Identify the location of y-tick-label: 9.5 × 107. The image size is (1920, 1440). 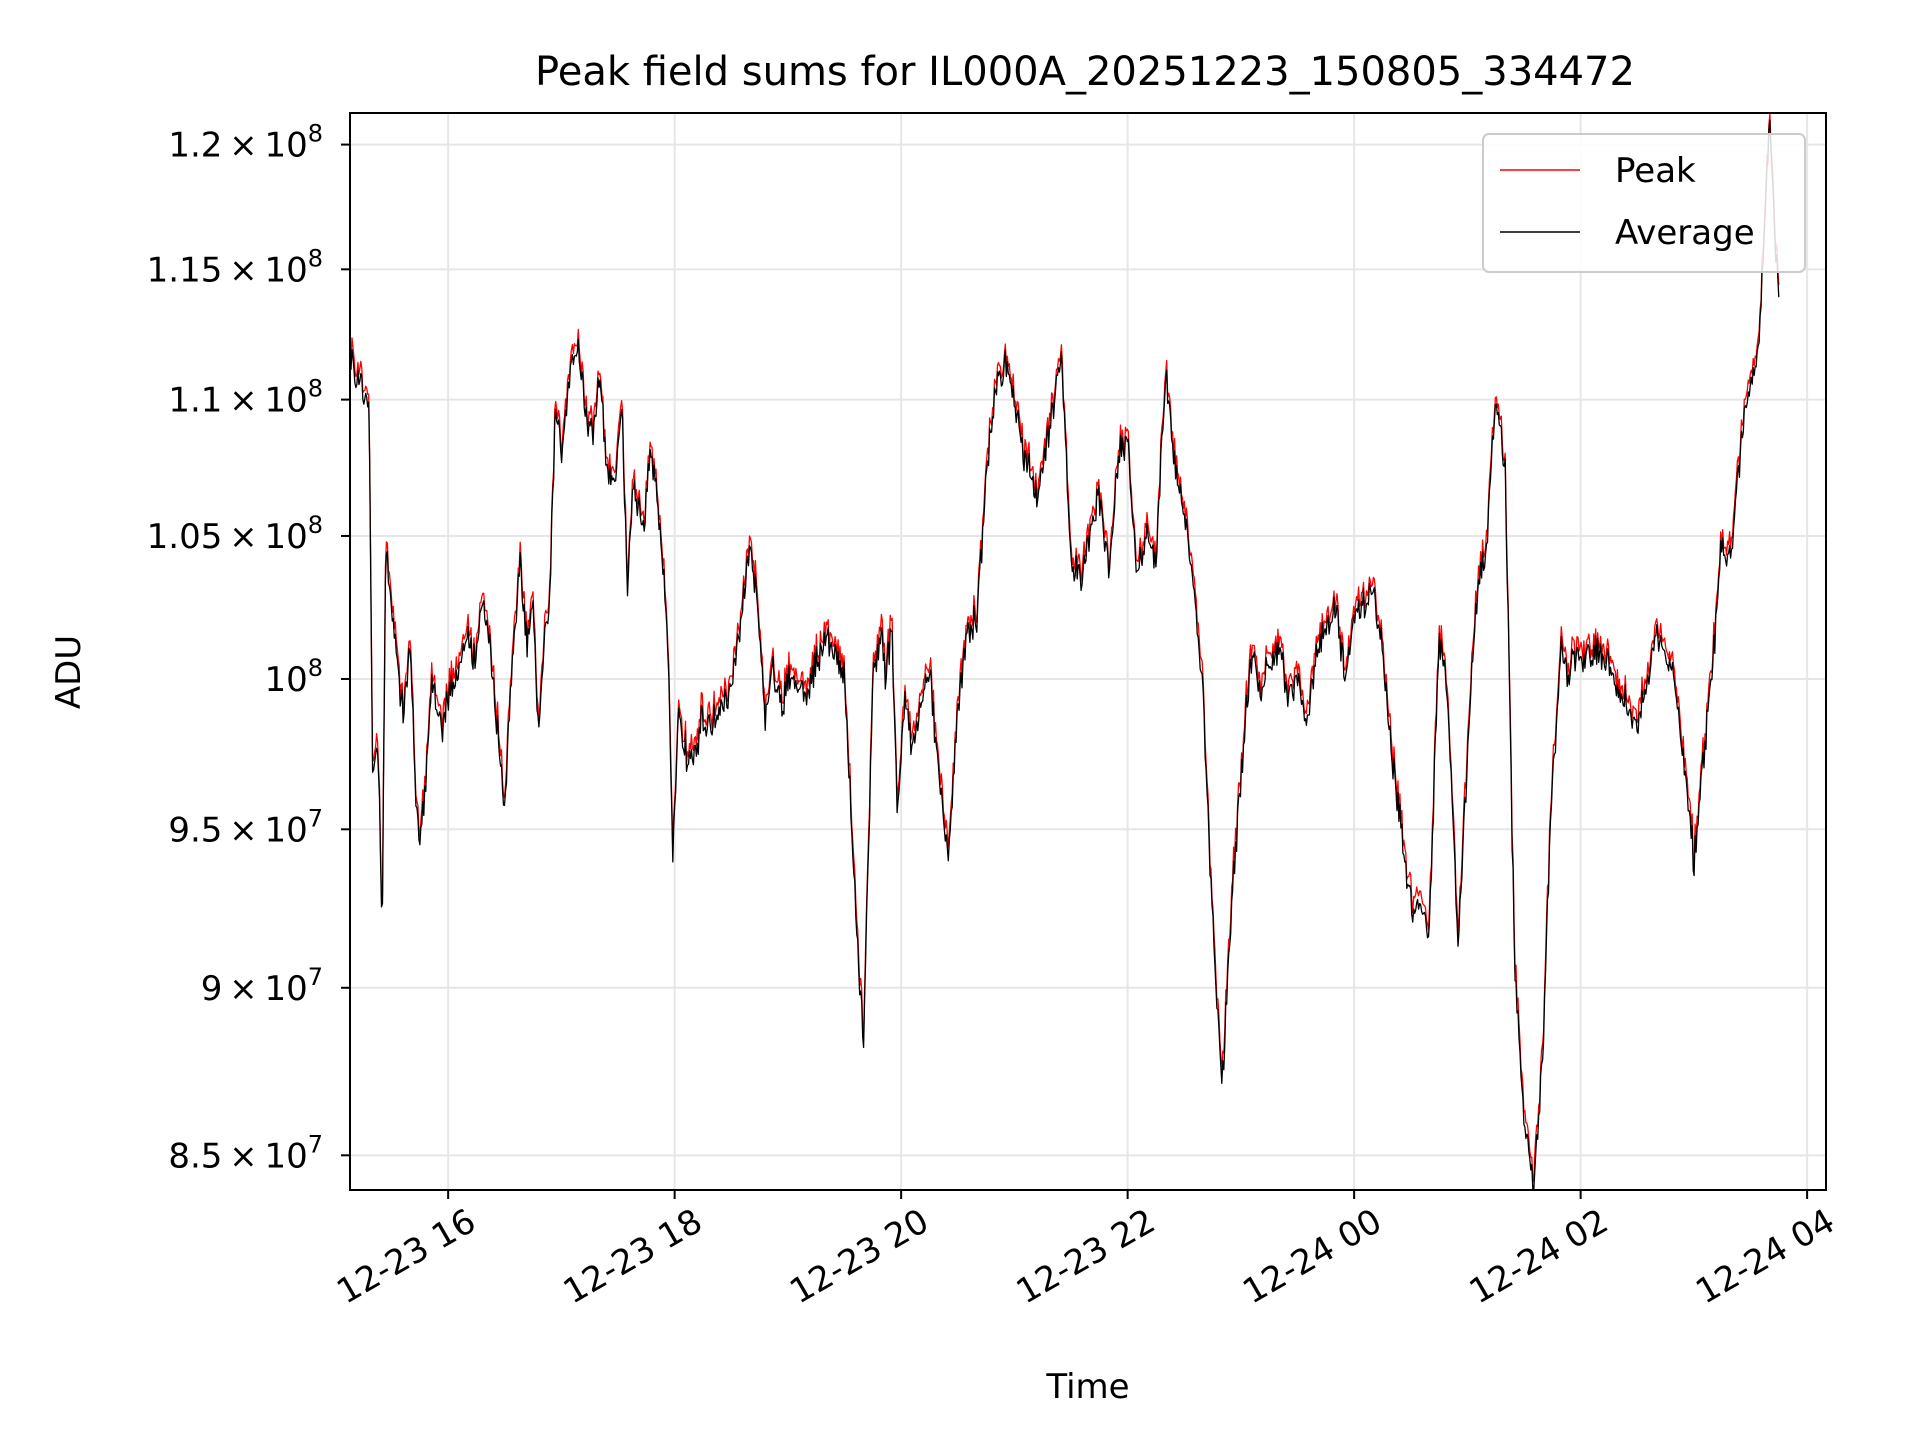
(245, 827).